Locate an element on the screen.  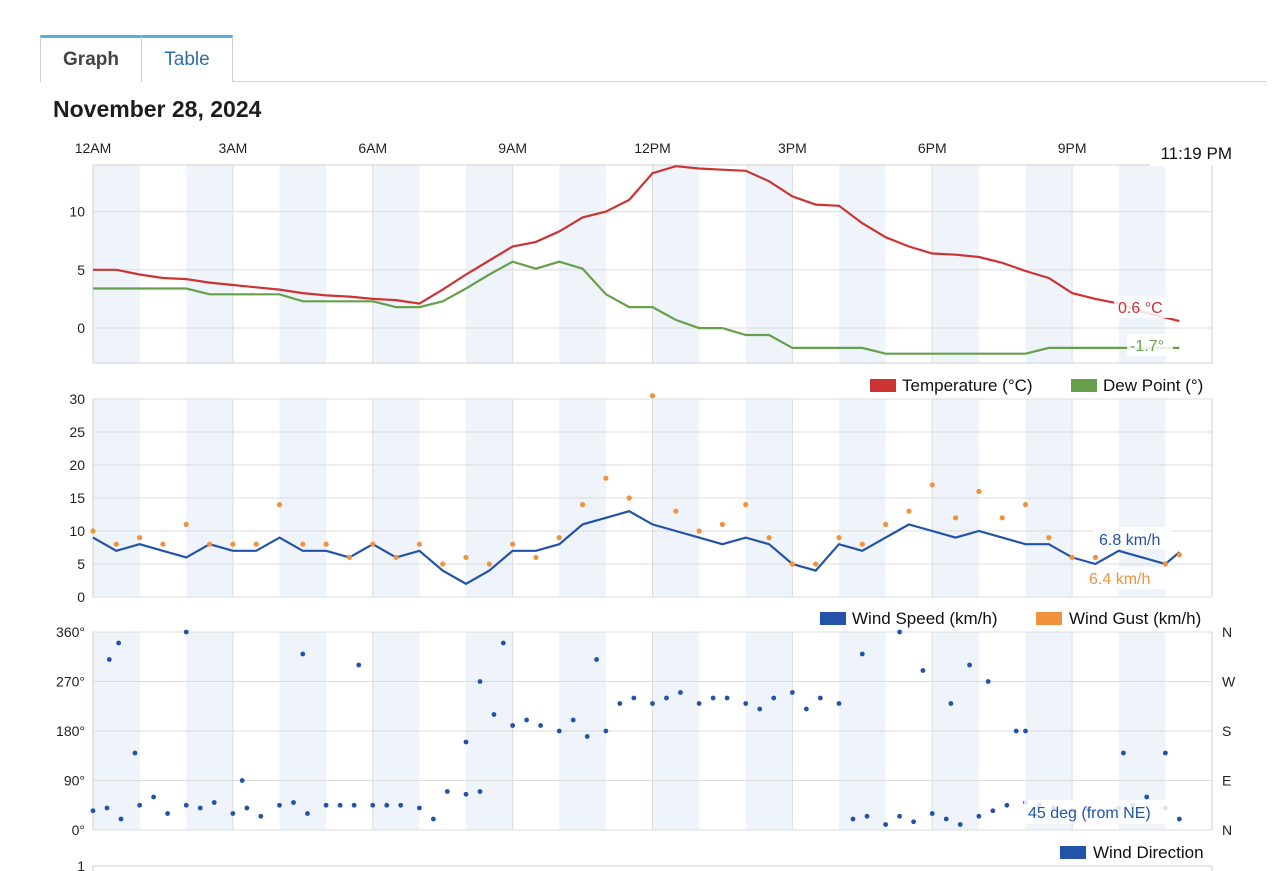
tab-table: Table is located at coordinates (187, 58).